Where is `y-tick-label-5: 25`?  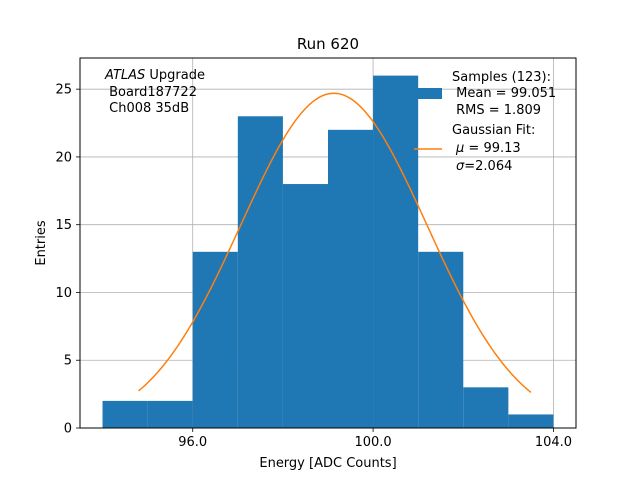
y-tick-label-5: 25 is located at coordinates (63, 90).